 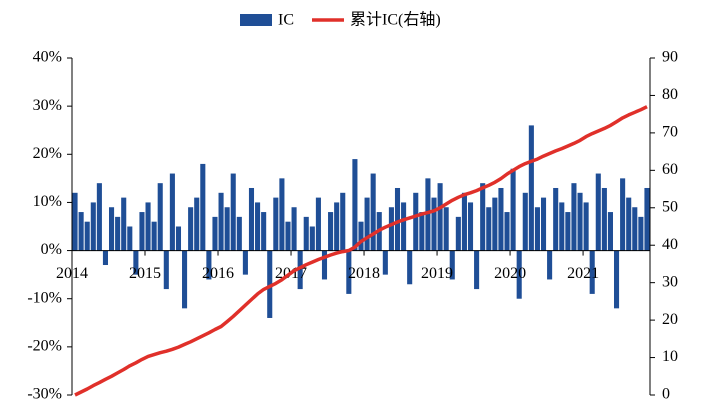 What do you see at coordinates (437, 273) in the screenshot?
I see `x-tick-label: 2019` at bounding box center [437, 273].